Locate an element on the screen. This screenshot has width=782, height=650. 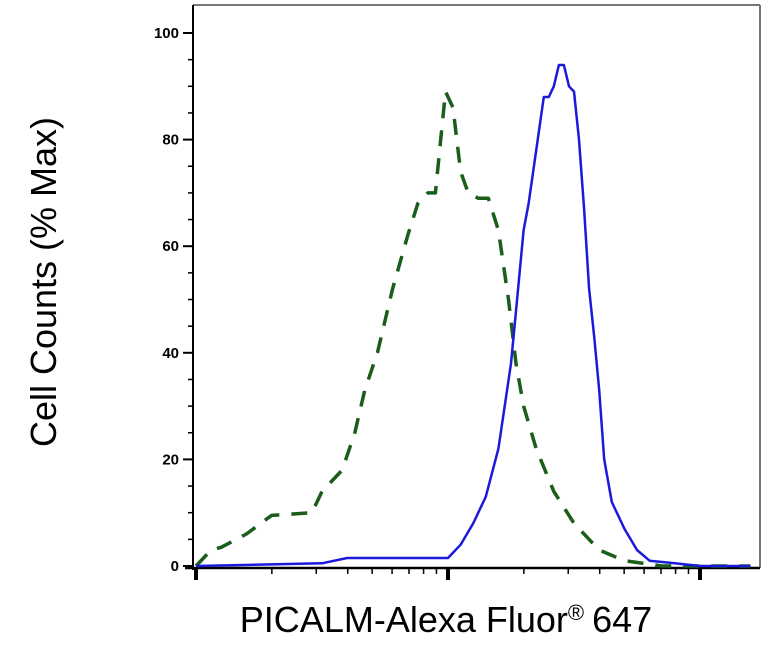
y-tick-label: 60 is located at coordinates (170, 246).